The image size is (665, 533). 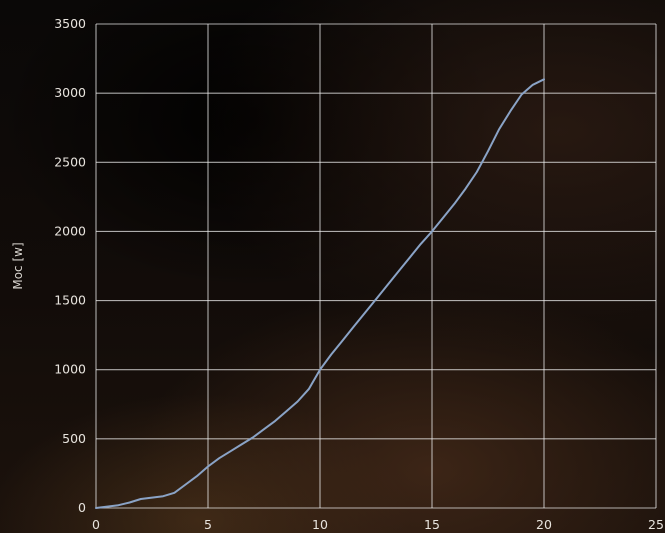 I want to click on y-tick-label: 3000, so click(x=70, y=92).